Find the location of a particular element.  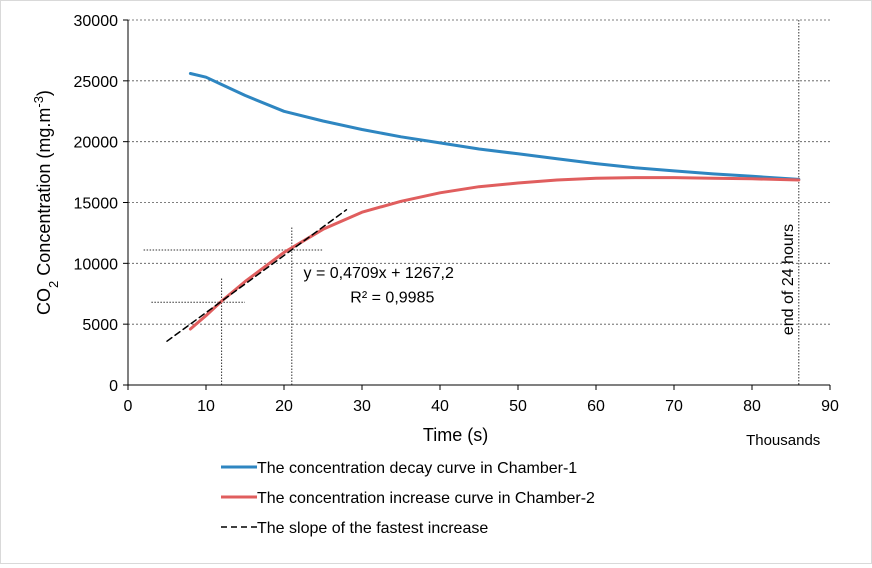

y-tick-label: 25000 is located at coordinates (96, 82).